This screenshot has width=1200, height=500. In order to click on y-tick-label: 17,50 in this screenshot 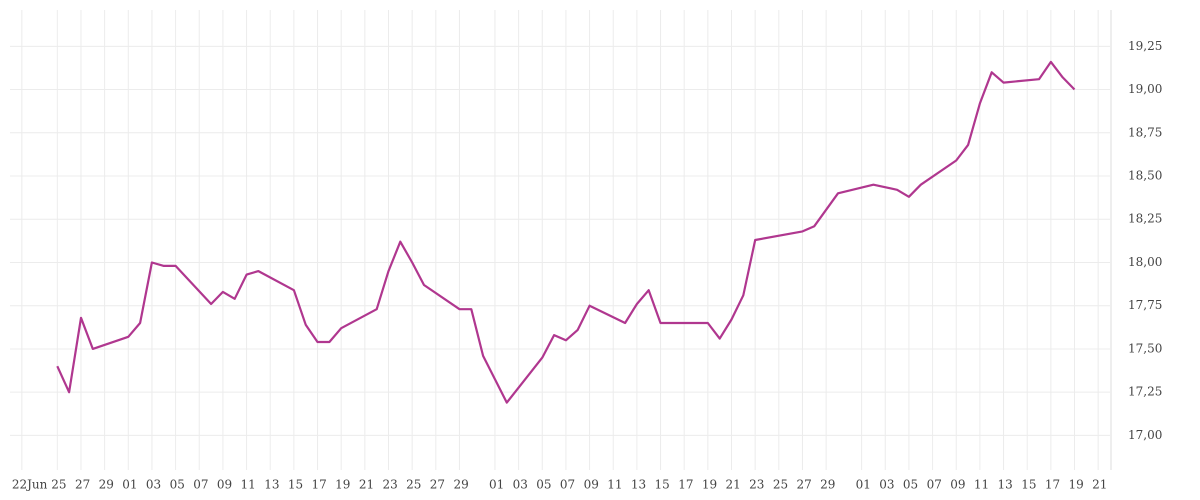, I will do `click(1145, 348)`.